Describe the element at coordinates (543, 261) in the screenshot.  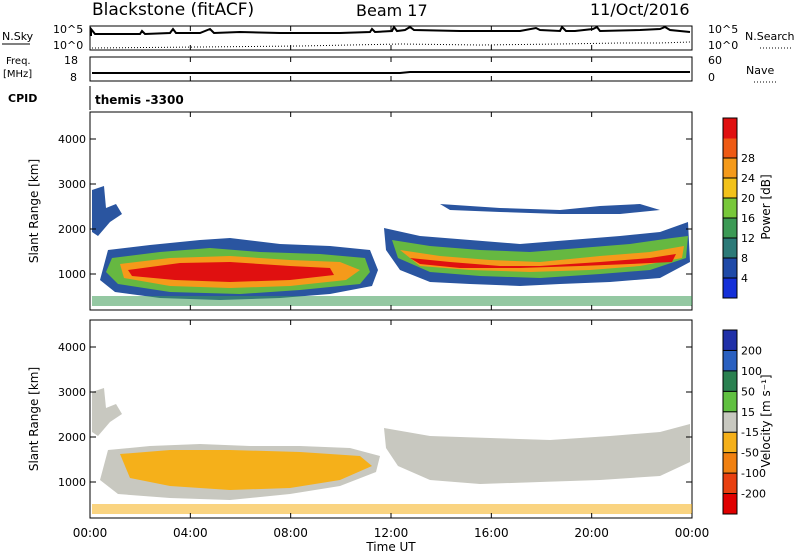
I see `power-band-late-red` at that location.